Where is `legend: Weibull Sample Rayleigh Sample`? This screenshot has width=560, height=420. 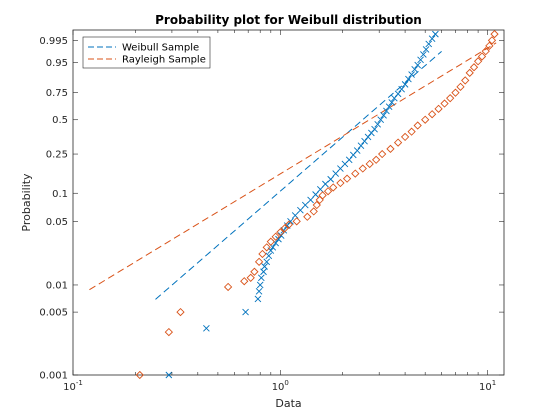 legend: Weibull Sample Rayleigh Sample is located at coordinates (146, 52).